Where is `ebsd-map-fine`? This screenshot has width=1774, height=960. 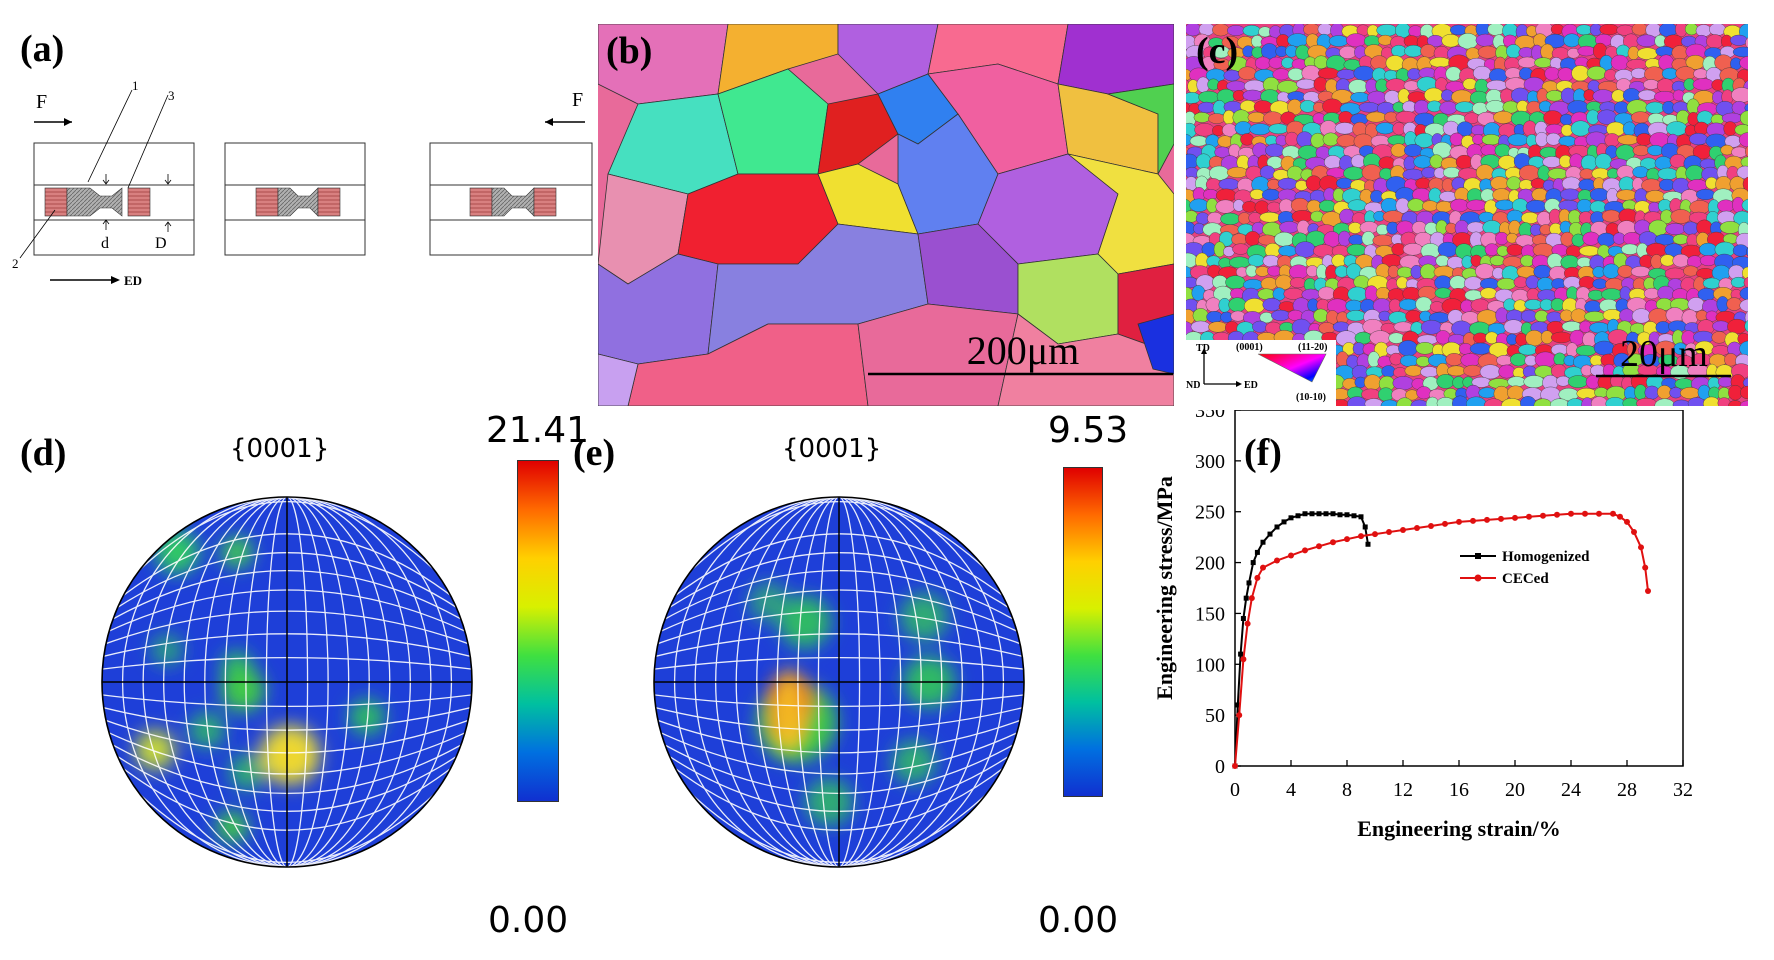 ebsd-map-fine is located at coordinates (1467, 215).